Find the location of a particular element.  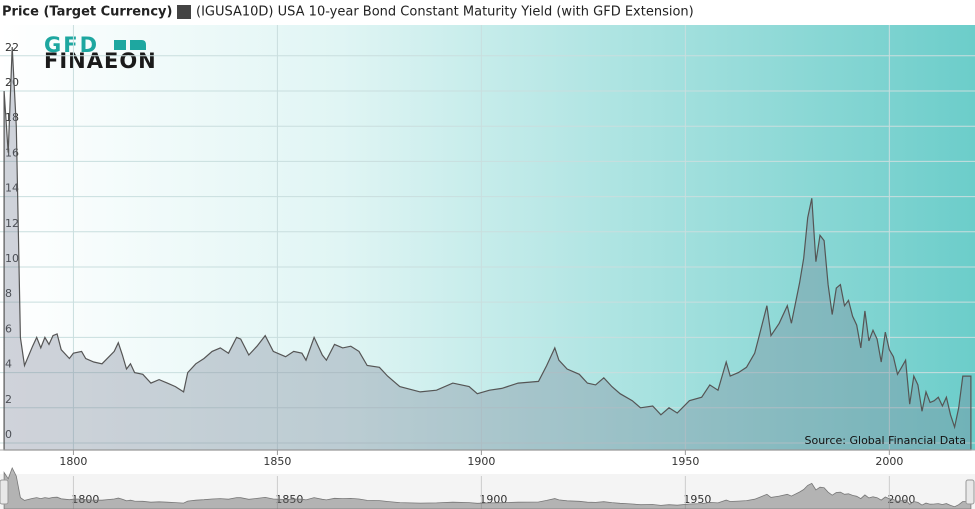

y-tick-label: 14 is located at coordinates (12, 188).